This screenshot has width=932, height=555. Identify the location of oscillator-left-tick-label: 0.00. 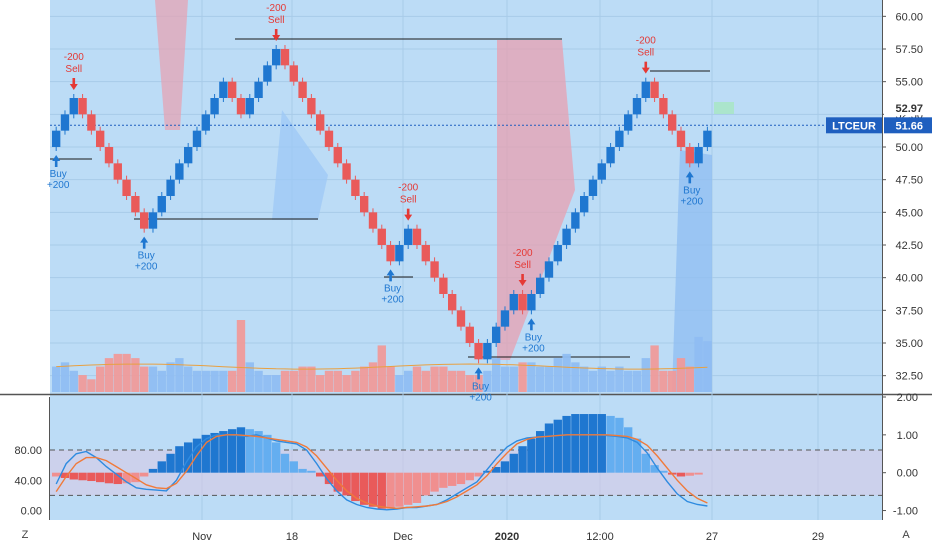
(31, 512).